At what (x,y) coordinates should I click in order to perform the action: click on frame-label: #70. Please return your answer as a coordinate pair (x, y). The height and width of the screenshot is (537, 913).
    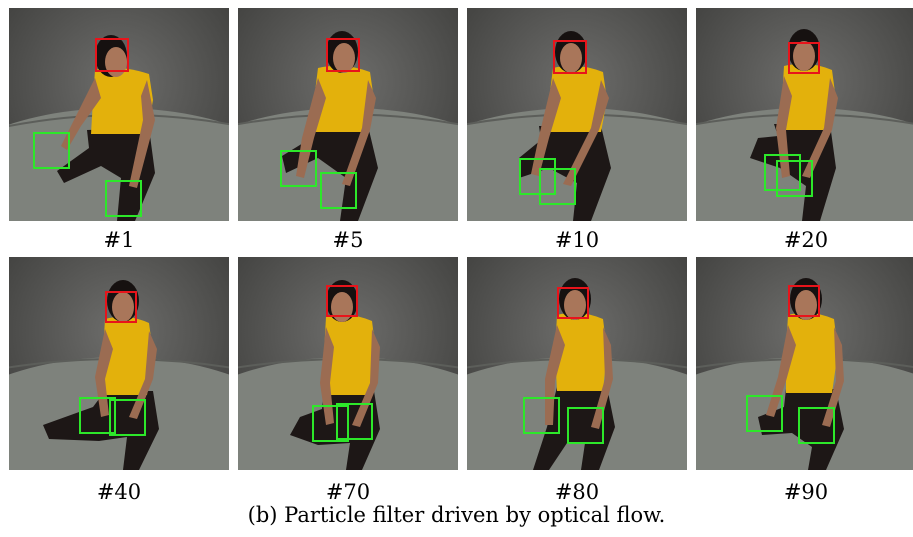
    Looking at the image, I should click on (348, 492).